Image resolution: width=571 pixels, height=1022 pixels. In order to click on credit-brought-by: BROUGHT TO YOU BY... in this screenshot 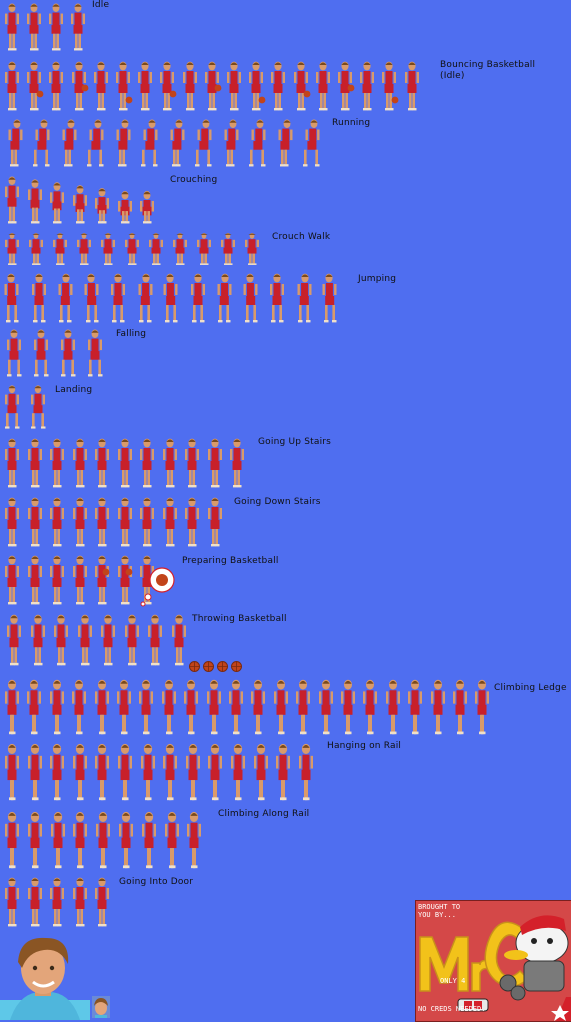, I will do `click(439, 911)`.